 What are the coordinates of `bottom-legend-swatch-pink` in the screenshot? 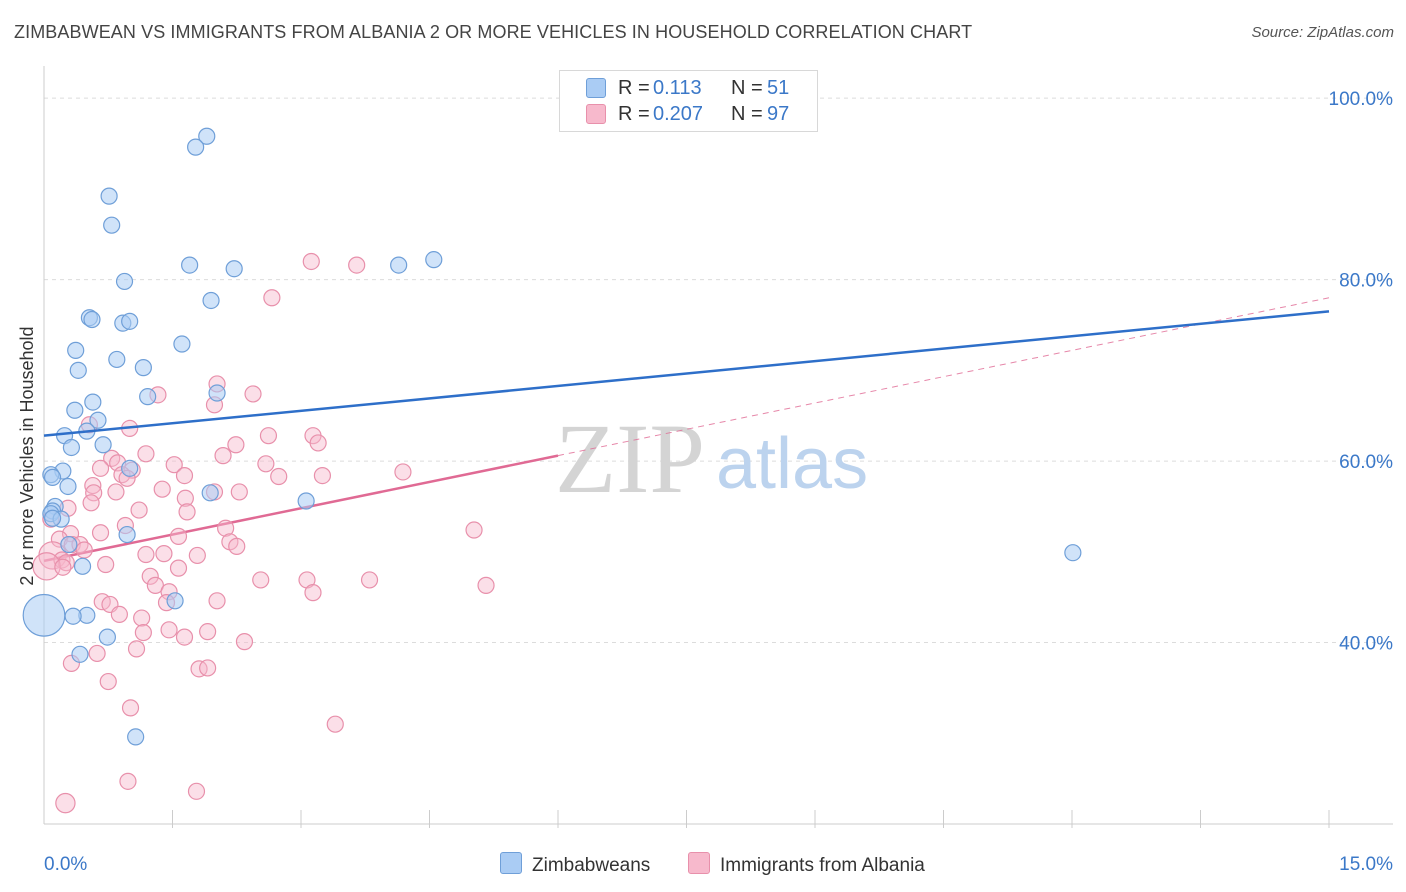 It's located at (699, 863).